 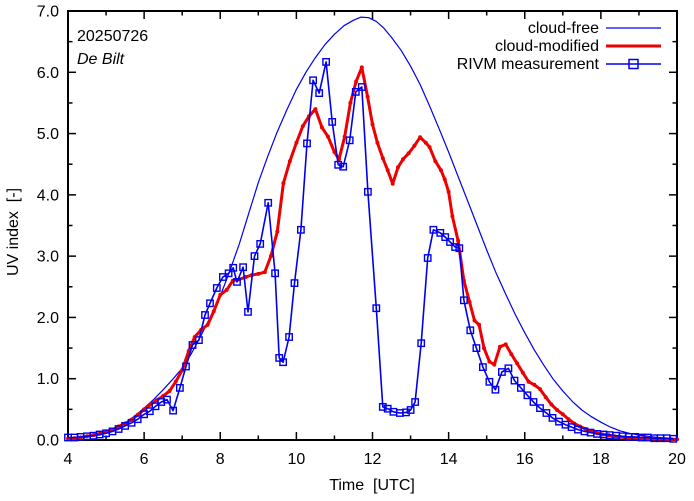 What do you see at coordinates (48, 12) in the screenshot?
I see `y-tick-label: 7.0` at bounding box center [48, 12].